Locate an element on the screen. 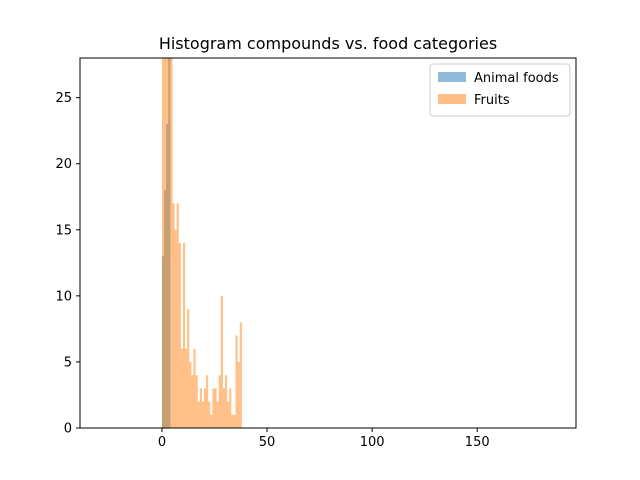 Image resolution: width=640 pixels, height=480 pixels. x-tick-label-3: 150 is located at coordinates (477, 442).